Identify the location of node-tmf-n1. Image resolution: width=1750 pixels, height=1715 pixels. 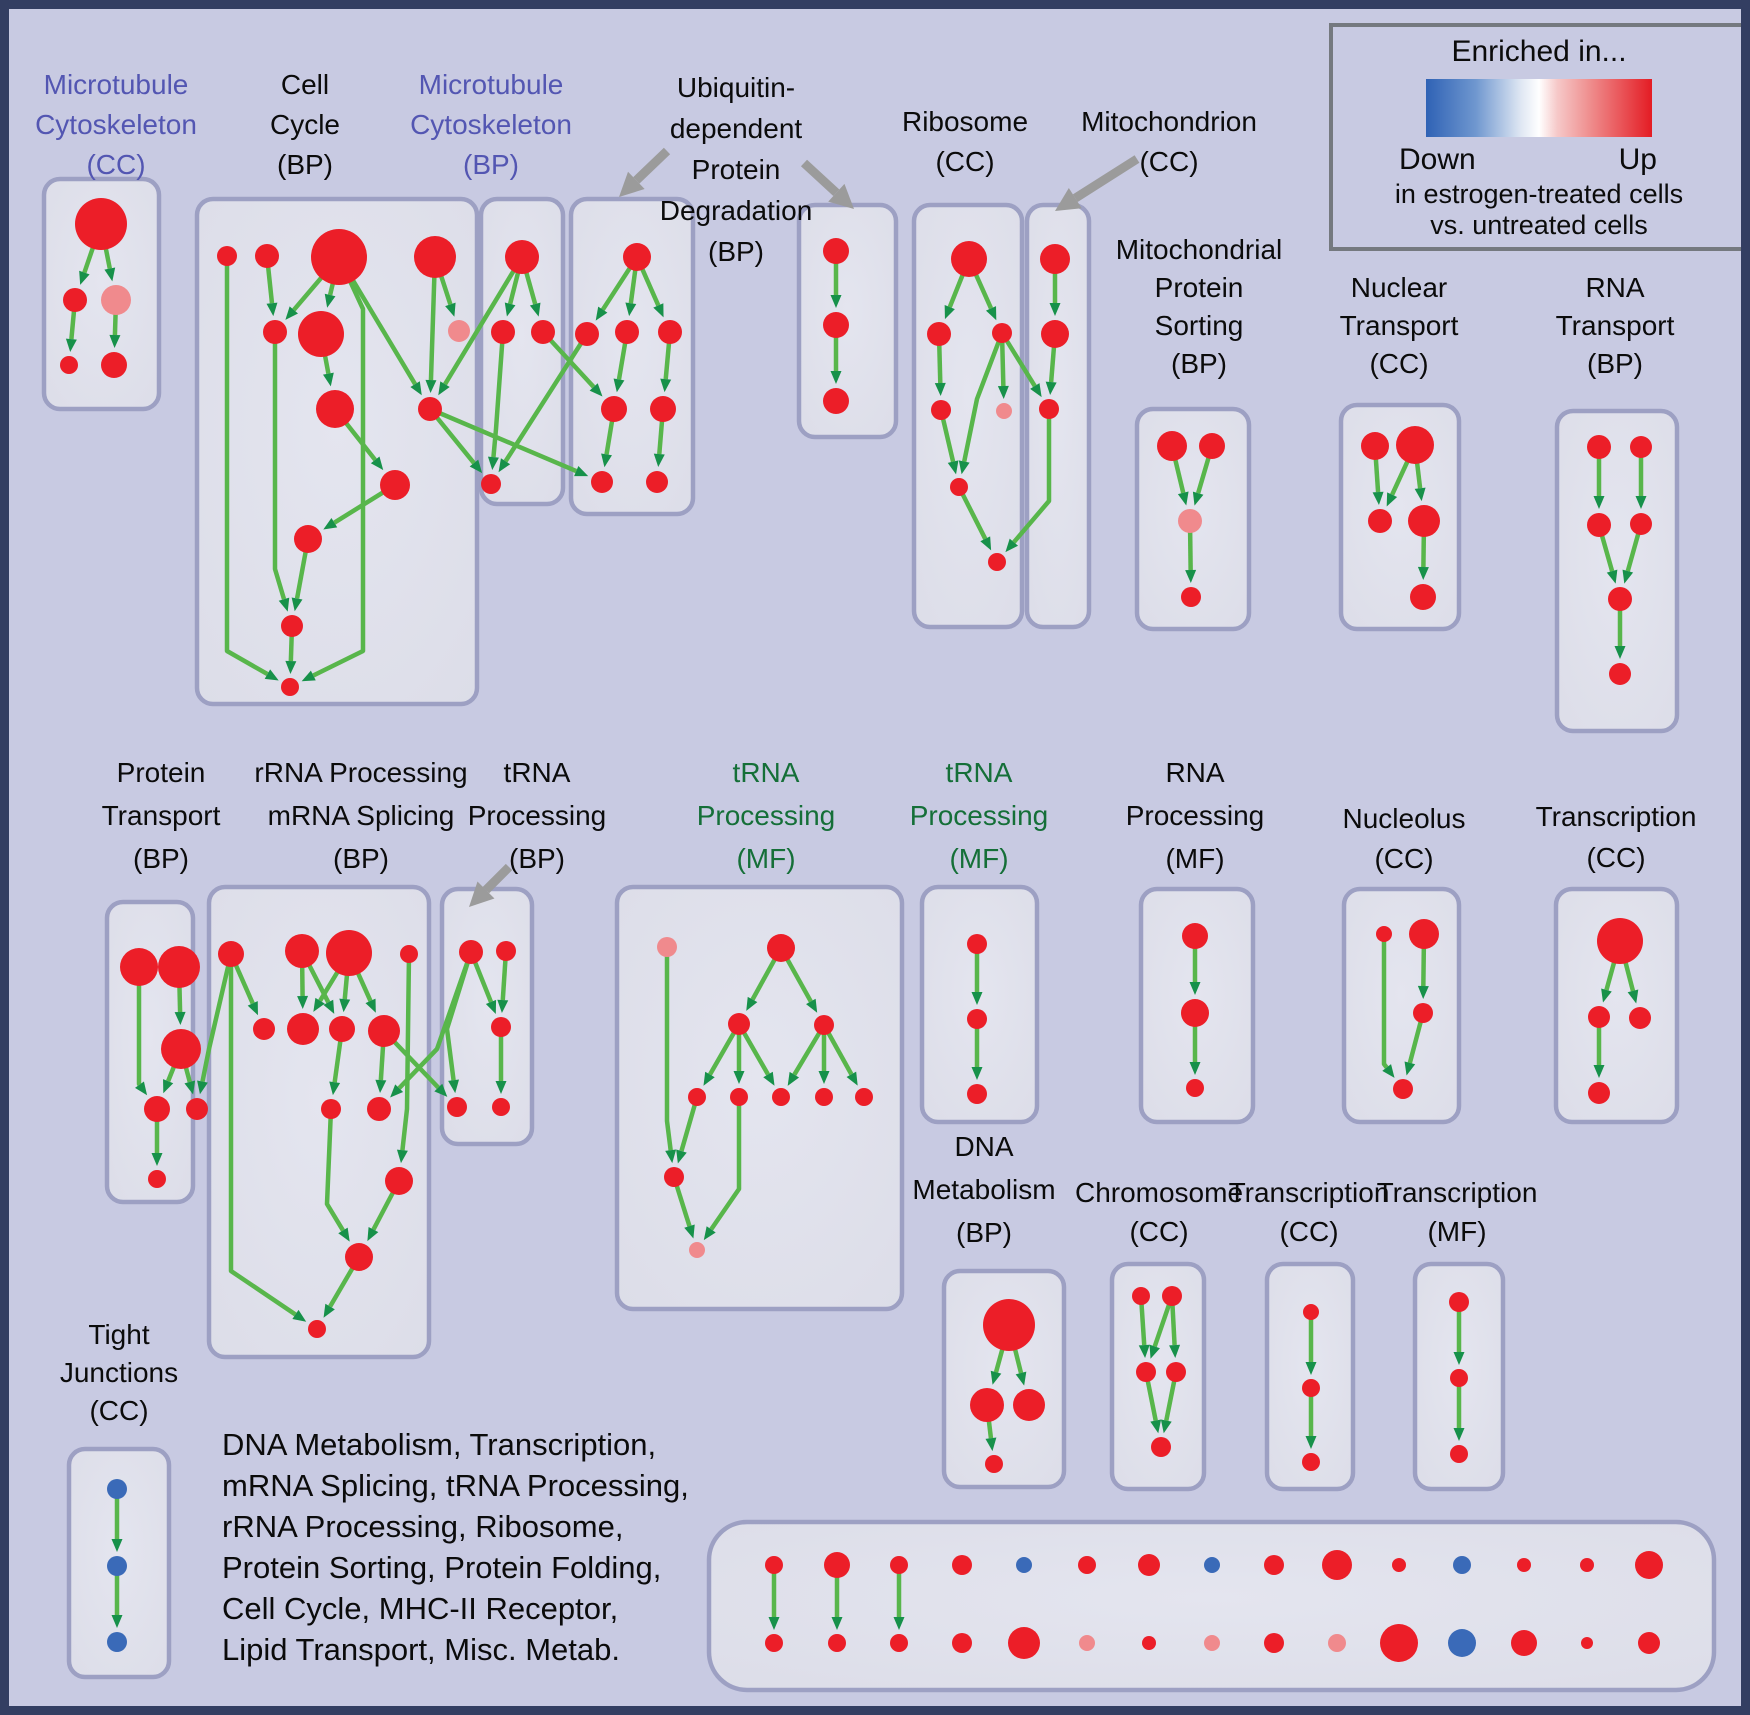
(1459, 1302).